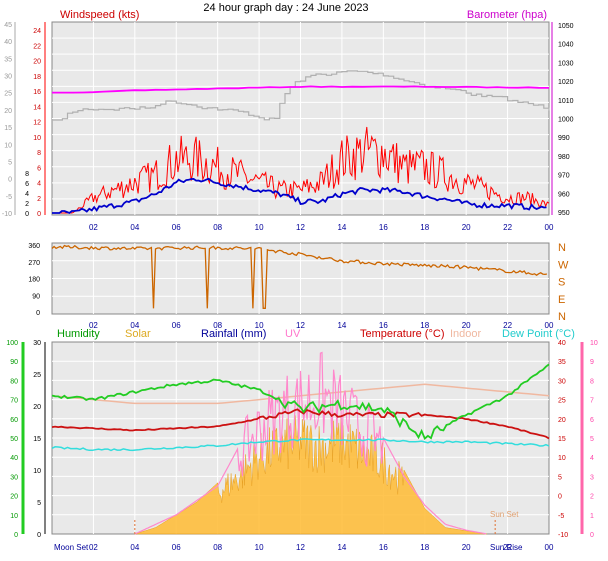 The width and height of the screenshot is (608, 561). Describe the element at coordinates (562, 317) in the screenshot. I see `compass-tick-label: N` at that location.